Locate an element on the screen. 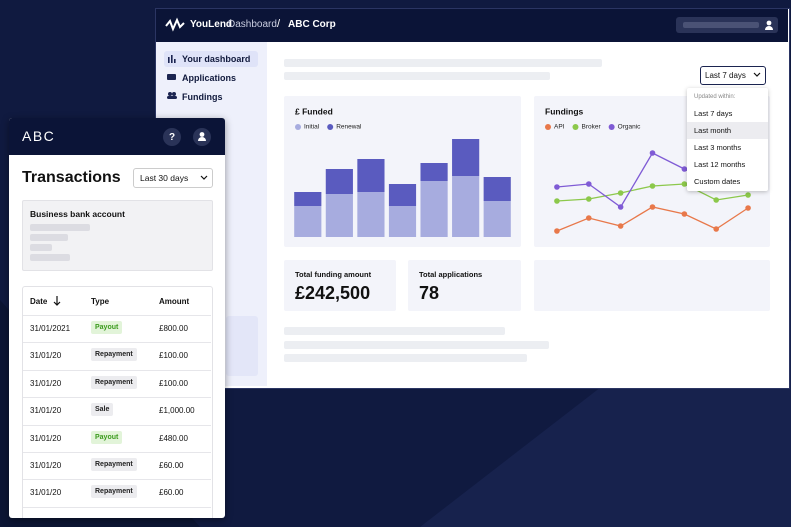 The width and height of the screenshot is (791, 527). amount-cell: £100.00 is located at coordinates (173, 356).